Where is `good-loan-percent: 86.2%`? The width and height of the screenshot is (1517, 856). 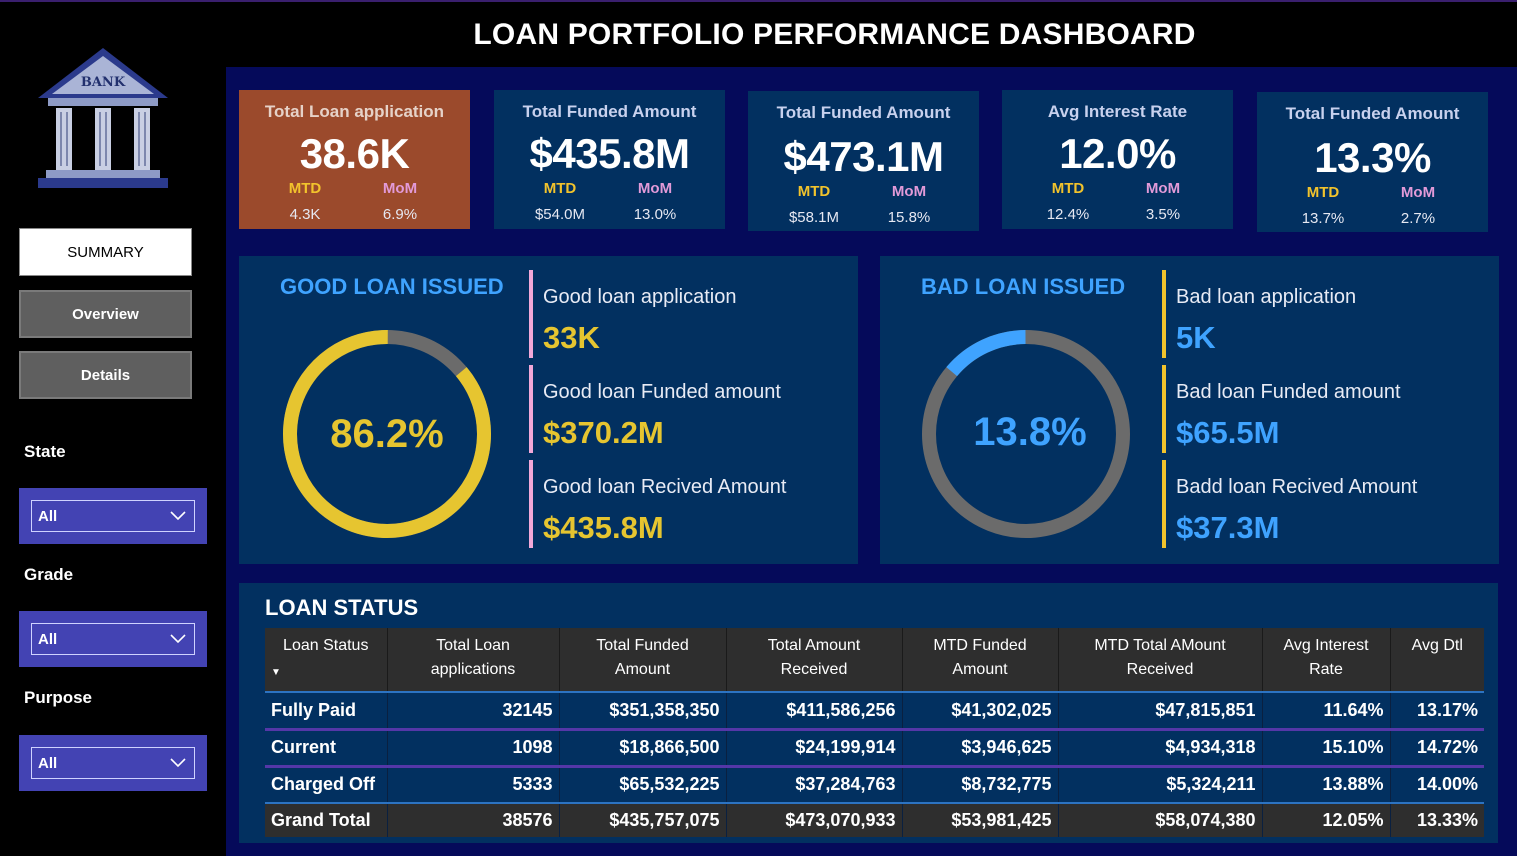
good-loan-percent: 86.2% is located at coordinates (387, 433).